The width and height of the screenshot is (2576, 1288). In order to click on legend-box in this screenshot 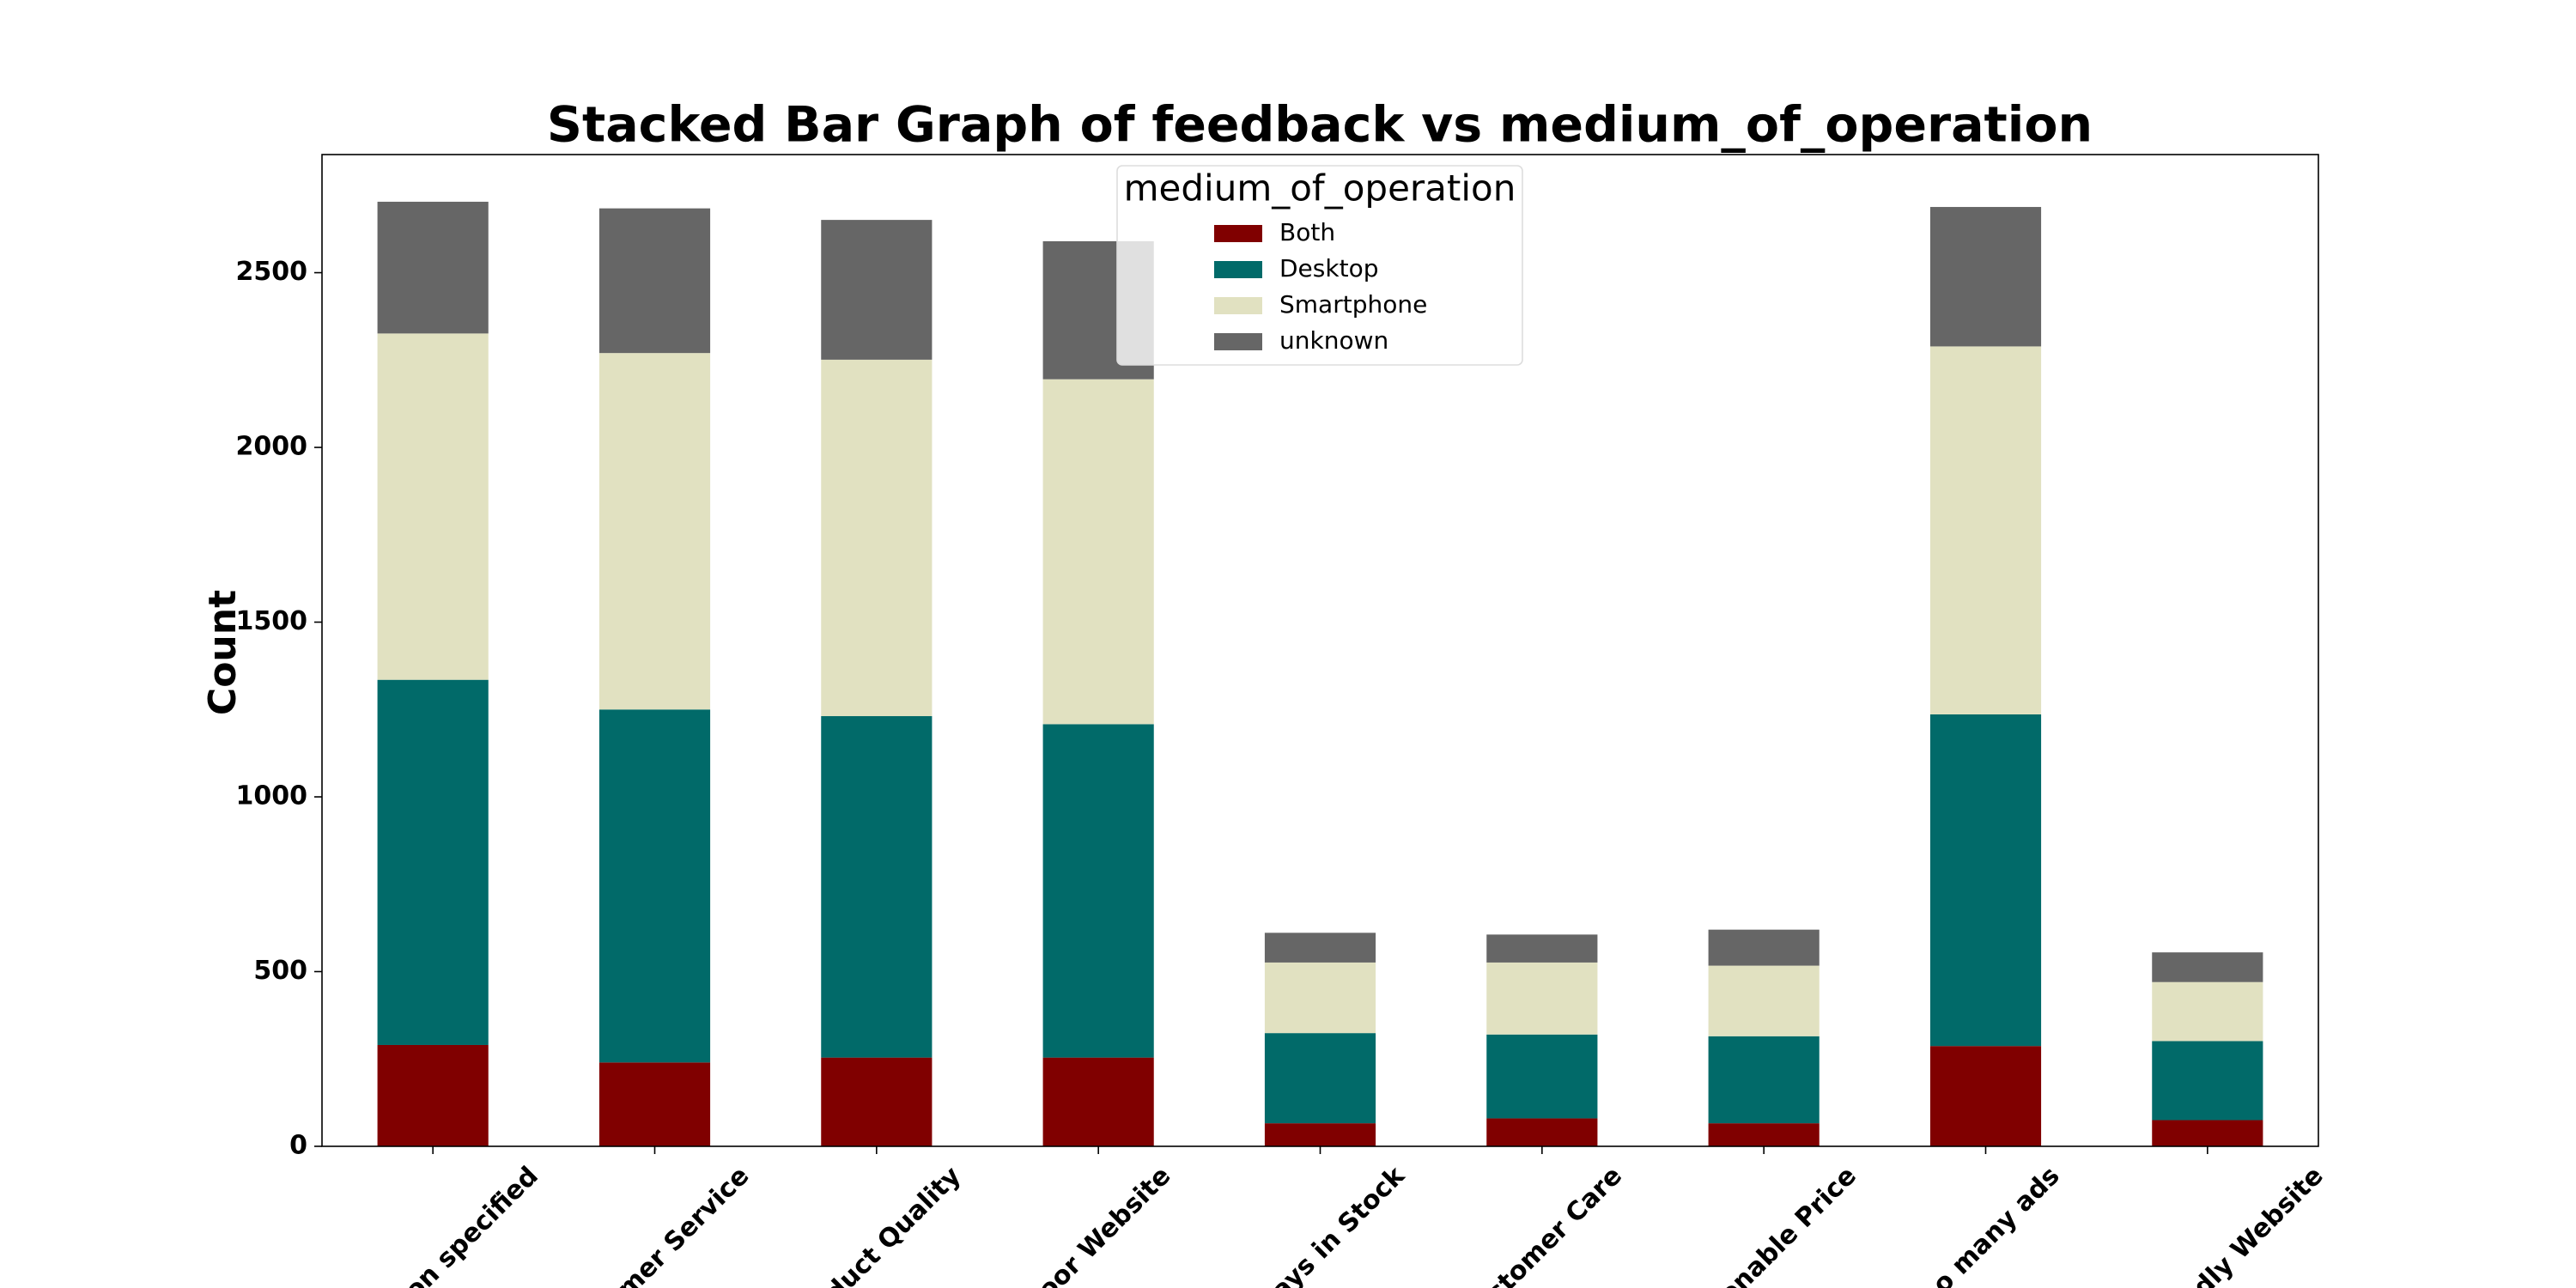, I will do `click(1319, 265)`.